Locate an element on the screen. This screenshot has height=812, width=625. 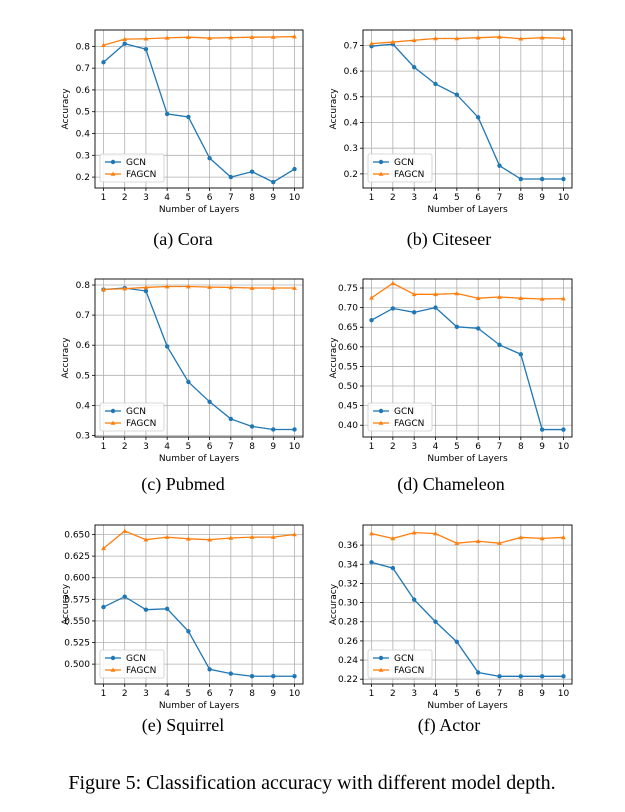
legend: GCN FAGCN is located at coordinates (400, 168).